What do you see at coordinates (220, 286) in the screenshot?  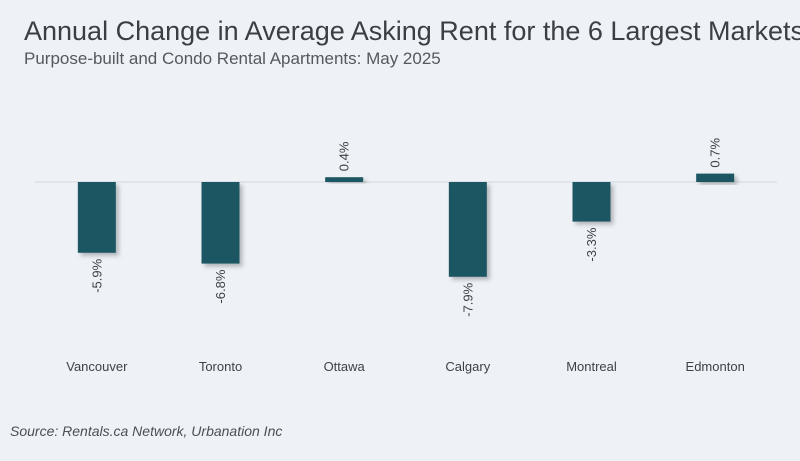 I see `data-label-toronto: -6.8%` at bounding box center [220, 286].